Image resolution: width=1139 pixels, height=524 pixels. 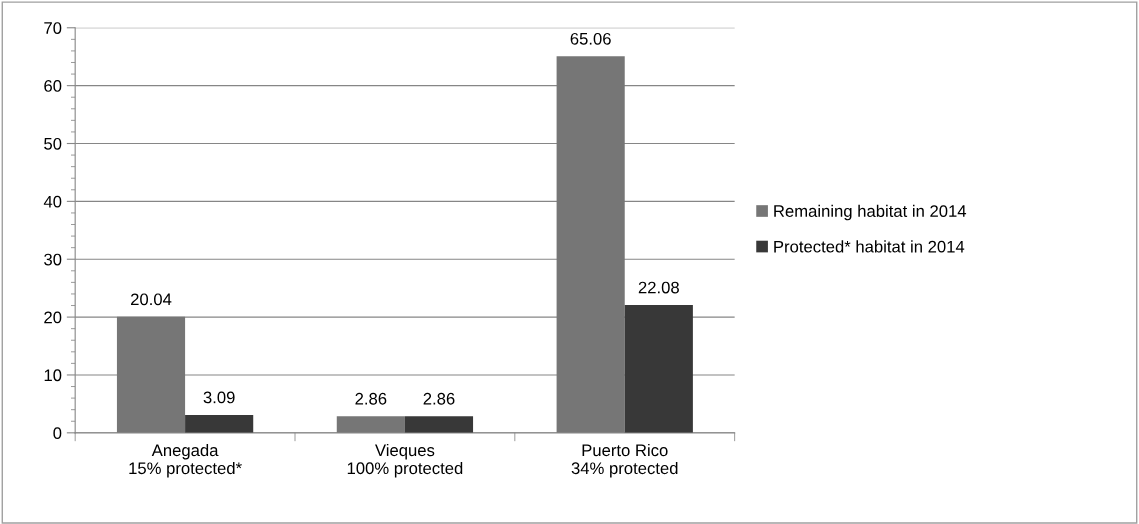 I want to click on y-tick-label: 20, so click(x=53, y=317).